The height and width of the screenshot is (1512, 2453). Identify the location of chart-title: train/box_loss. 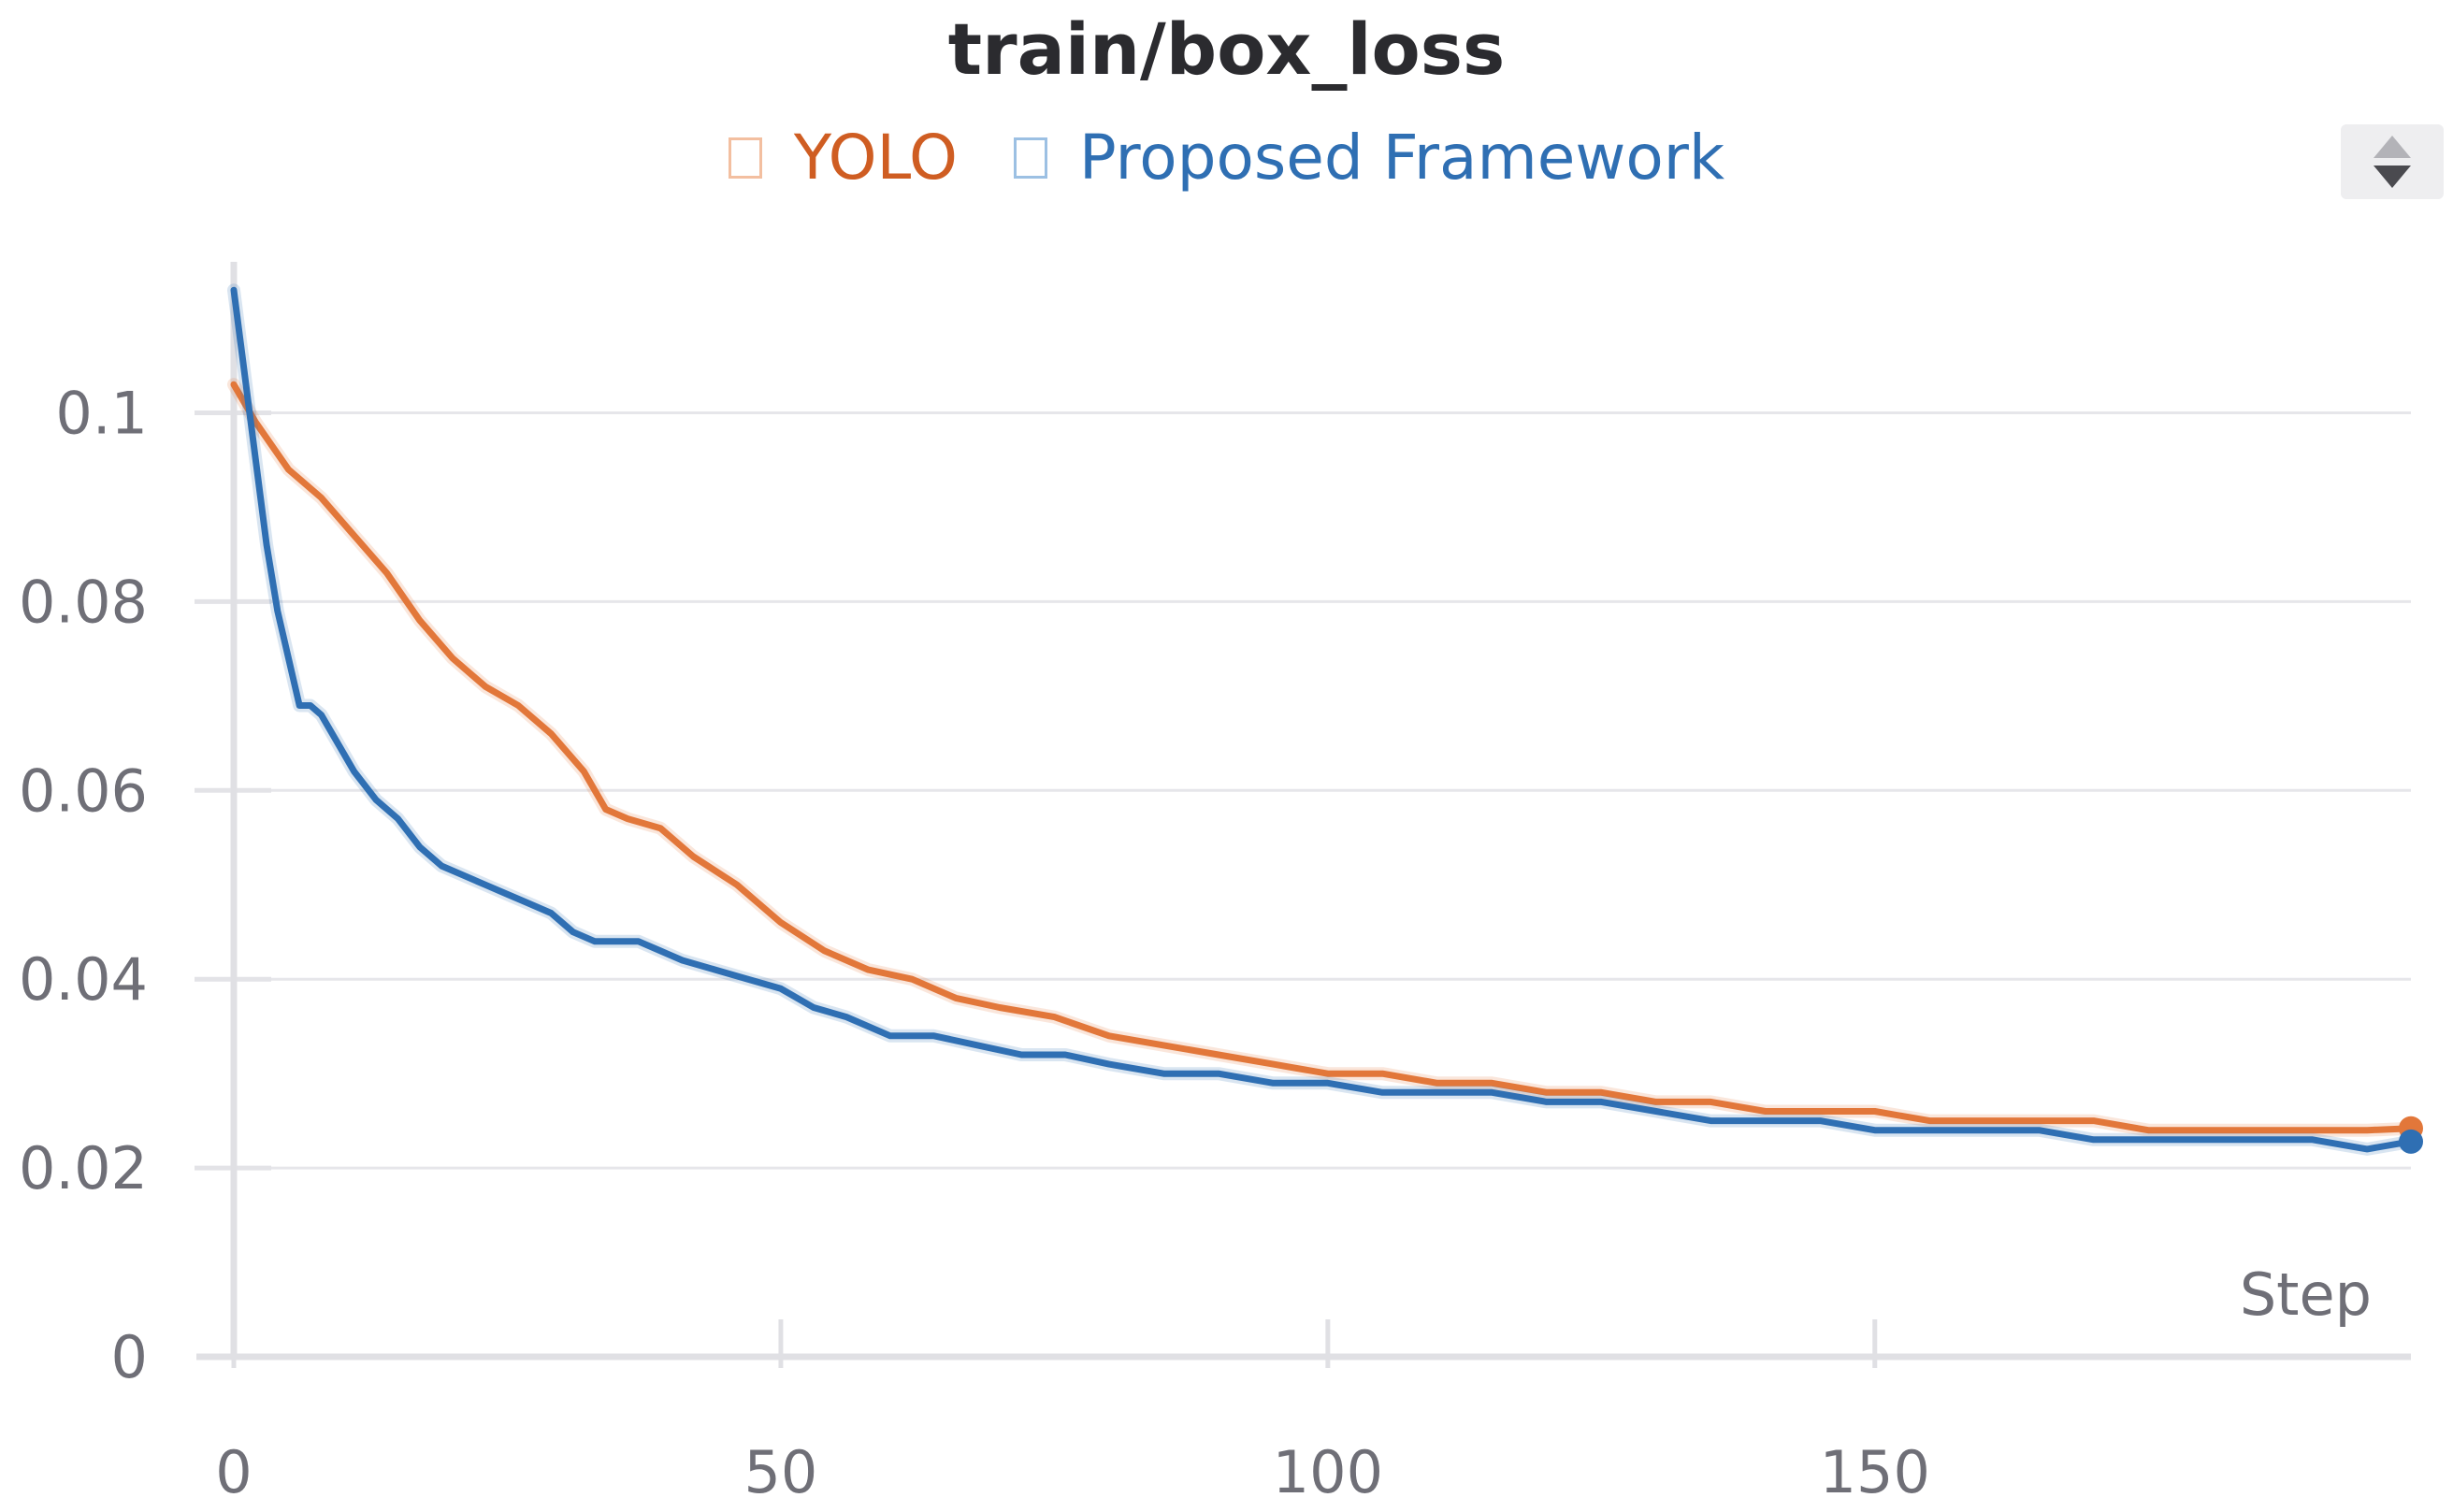
(1226, 49).